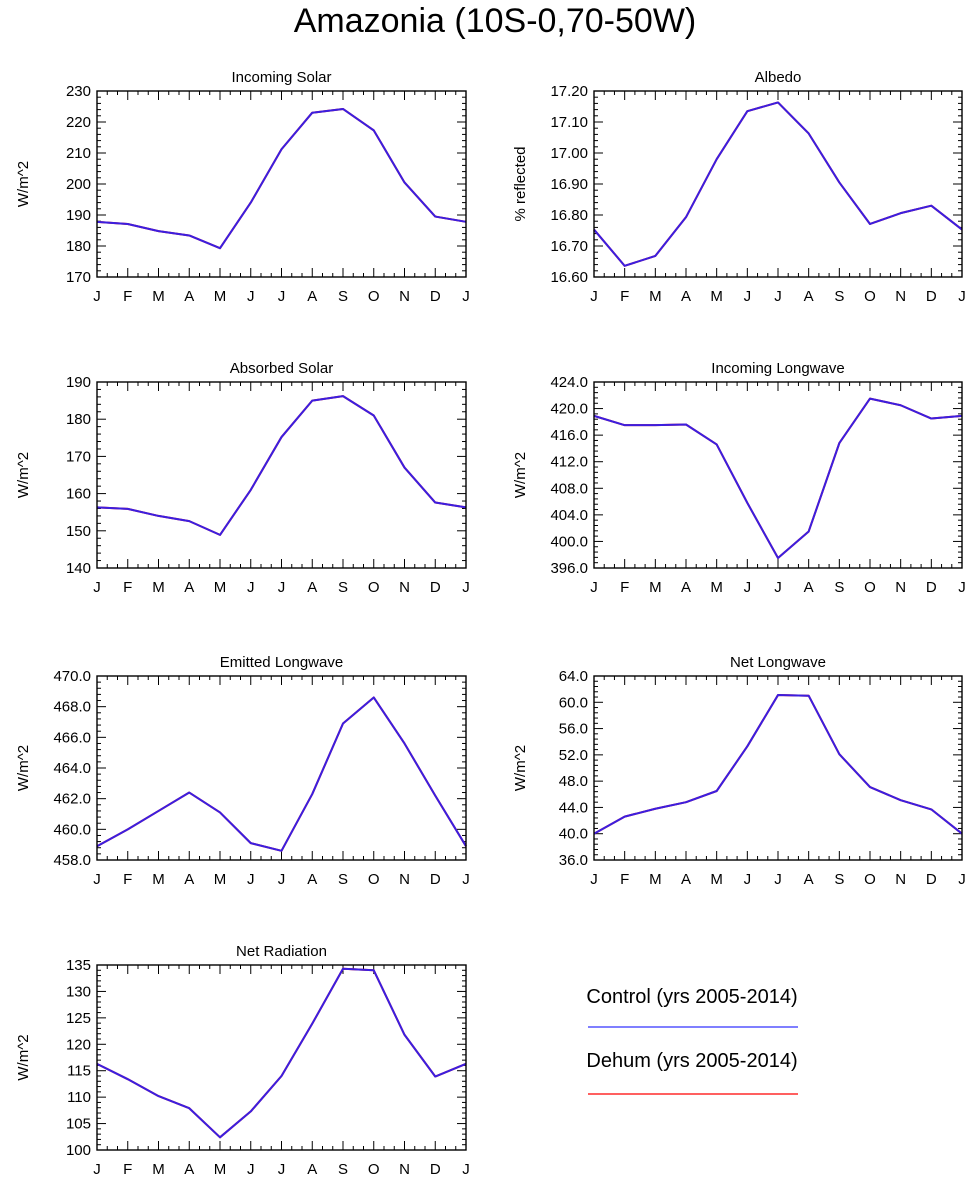  I want to click on y-tick-label: 416.0, so click(569, 435).